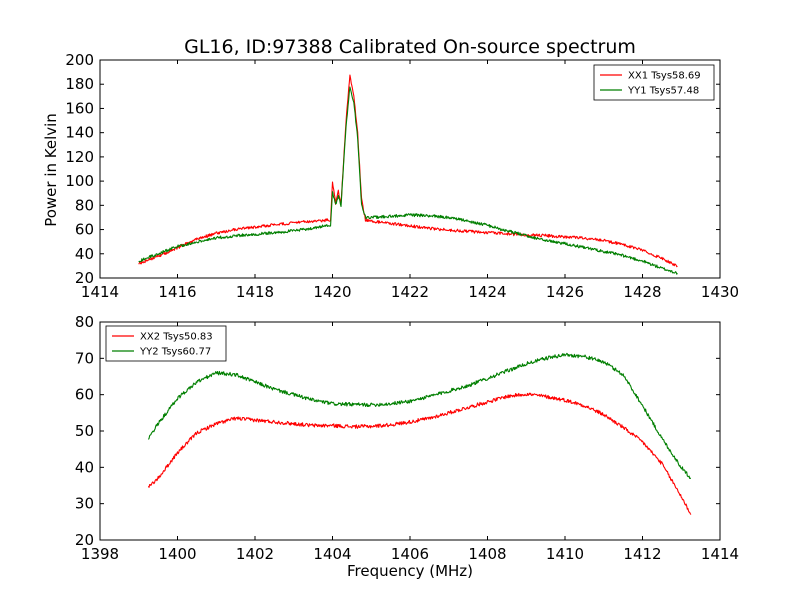 The height and width of the screenshot is (600, 800). What do you see at coordinates (79, 108) in the screenshot?
I see `y-tick-label: 160` at bounding box center [79, 108].